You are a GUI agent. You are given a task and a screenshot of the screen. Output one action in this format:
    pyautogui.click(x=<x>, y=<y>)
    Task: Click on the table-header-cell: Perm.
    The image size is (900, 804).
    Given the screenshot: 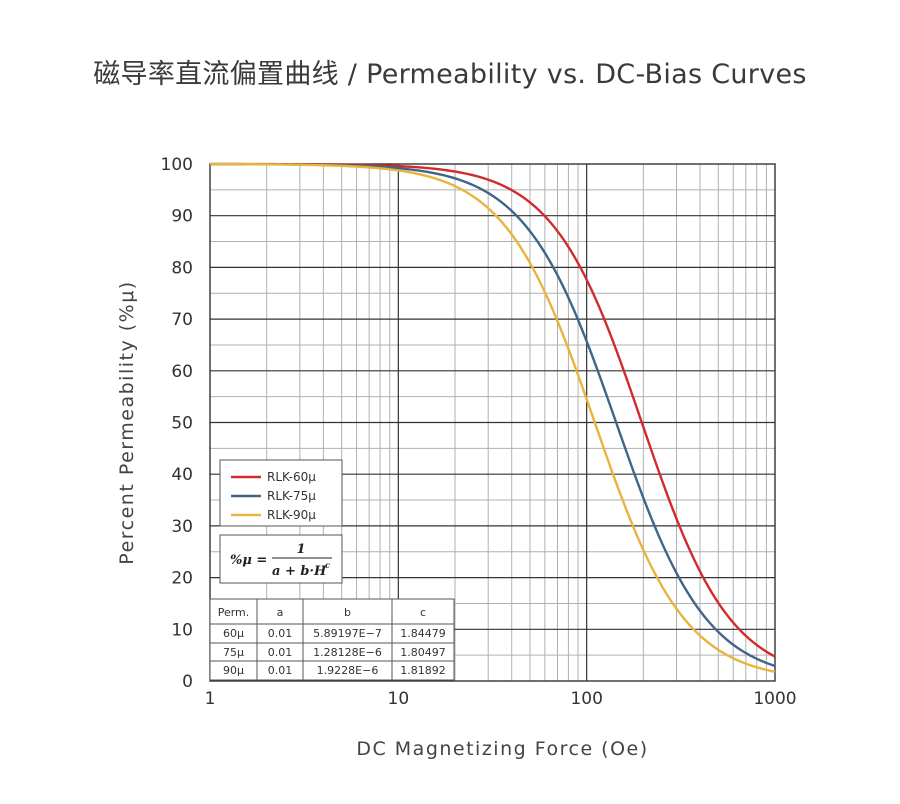 What is the action you would take?
    pyautogui.click(x=234, y=612)
    